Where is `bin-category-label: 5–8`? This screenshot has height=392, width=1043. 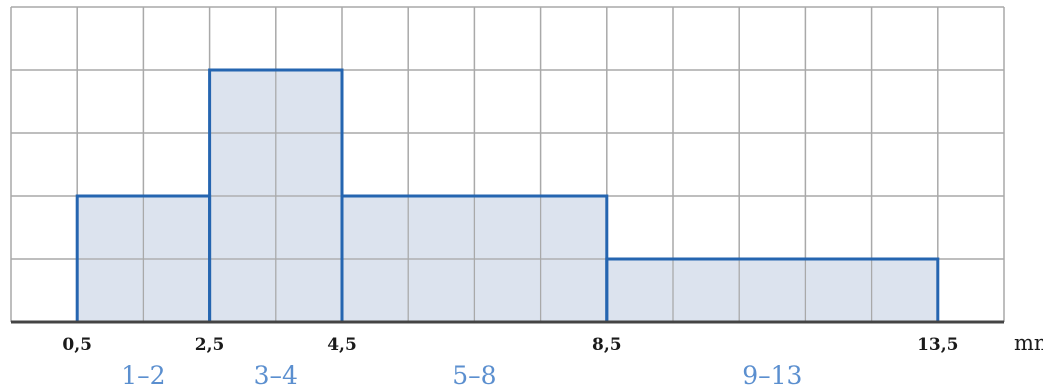 bin-category-label: 5–8 is located at coordinates (474, 375).